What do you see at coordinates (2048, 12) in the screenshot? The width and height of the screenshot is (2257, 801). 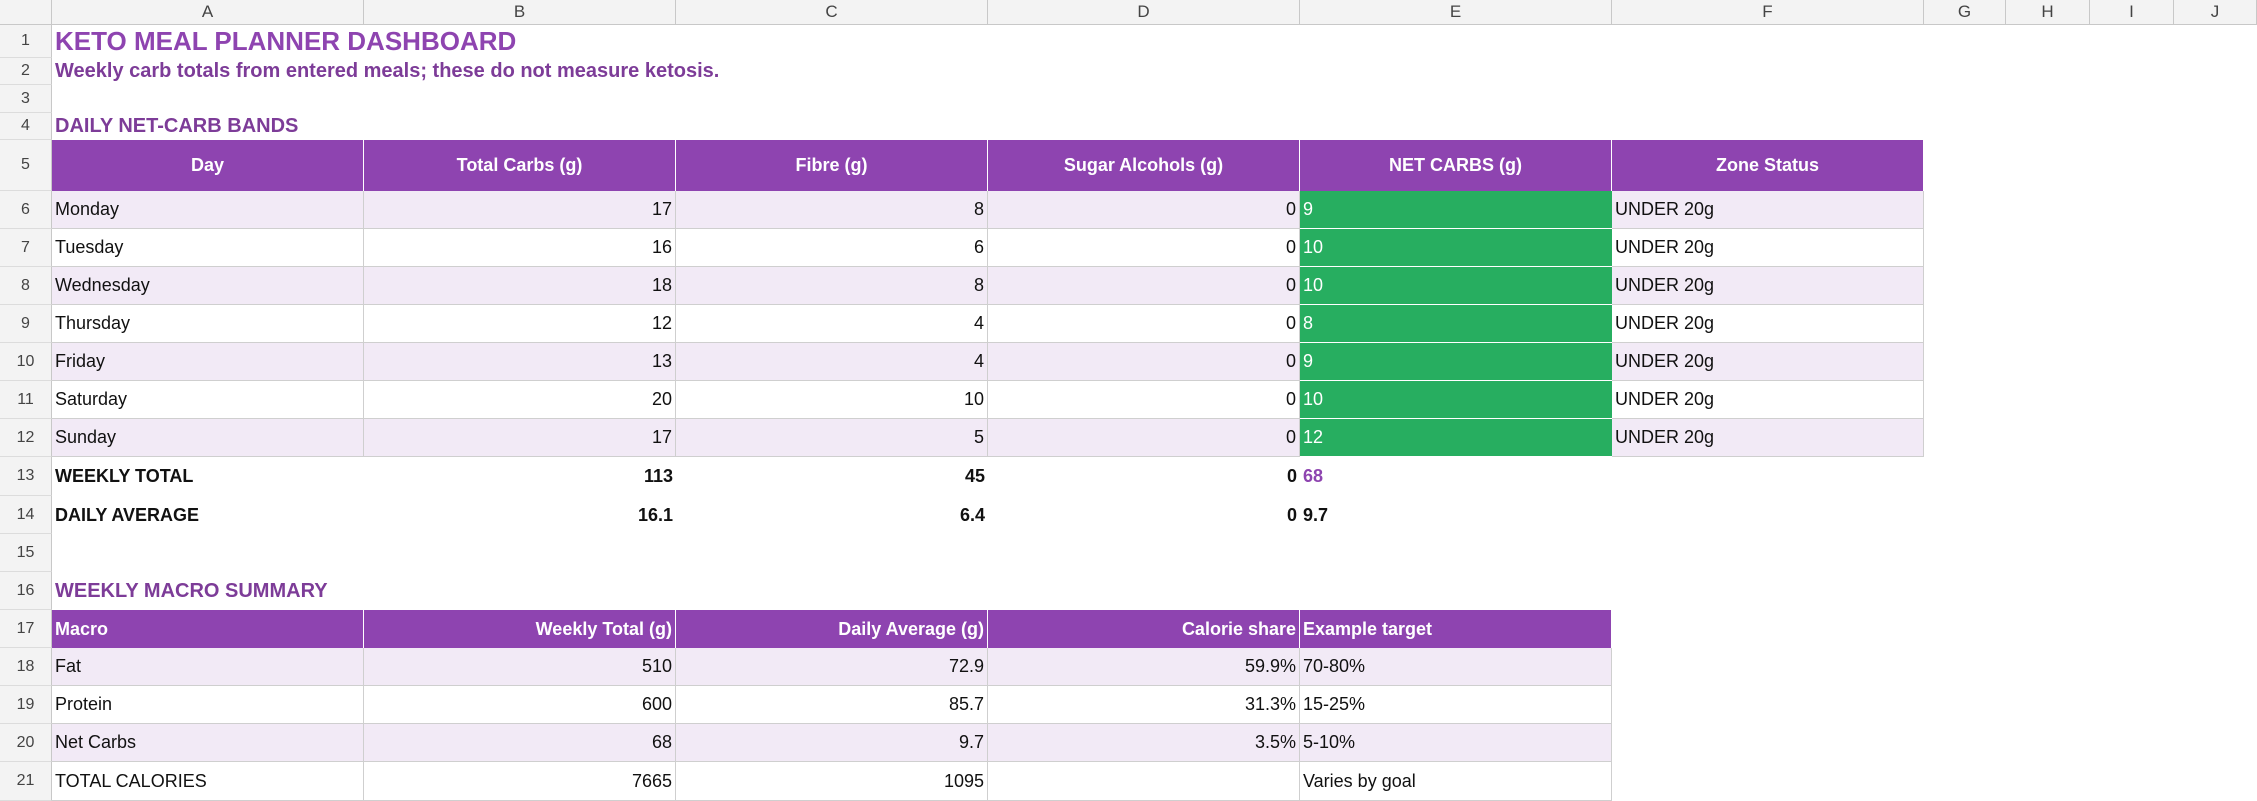 I see `column-header-h: H` at bounding box center [2048, 12].